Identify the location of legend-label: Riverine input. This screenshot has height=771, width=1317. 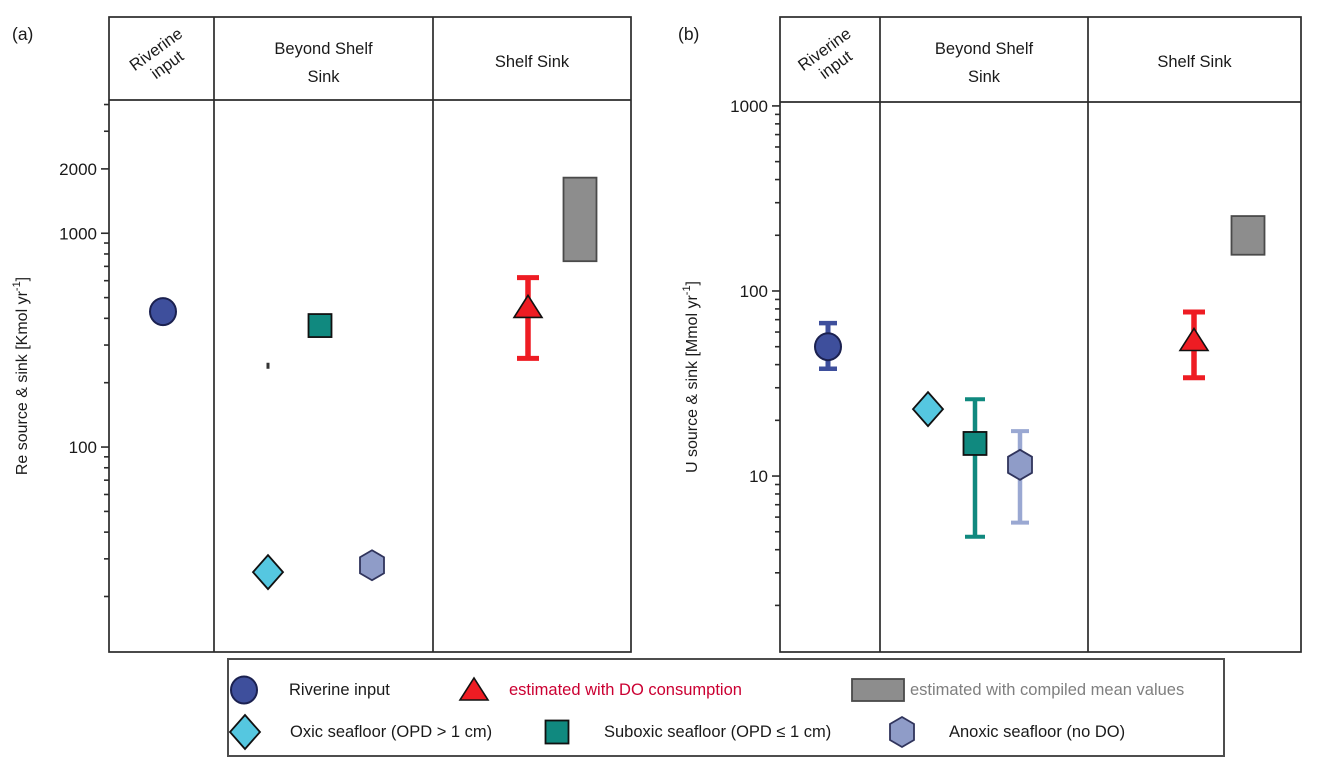
(339, 690).